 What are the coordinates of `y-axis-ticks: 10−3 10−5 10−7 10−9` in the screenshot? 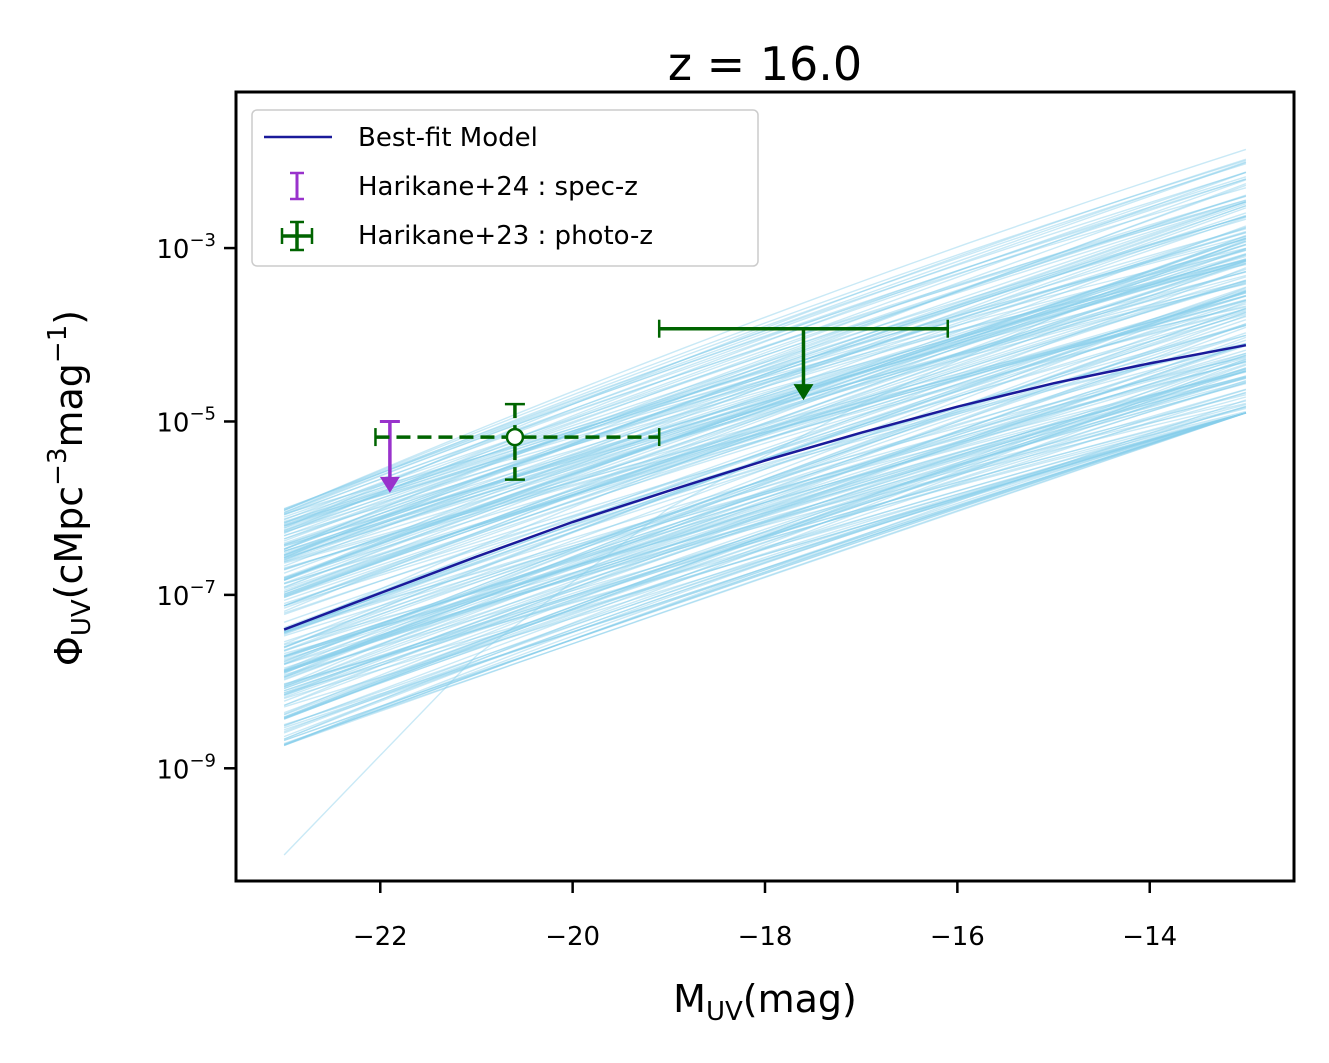 It's located at (196, 507).